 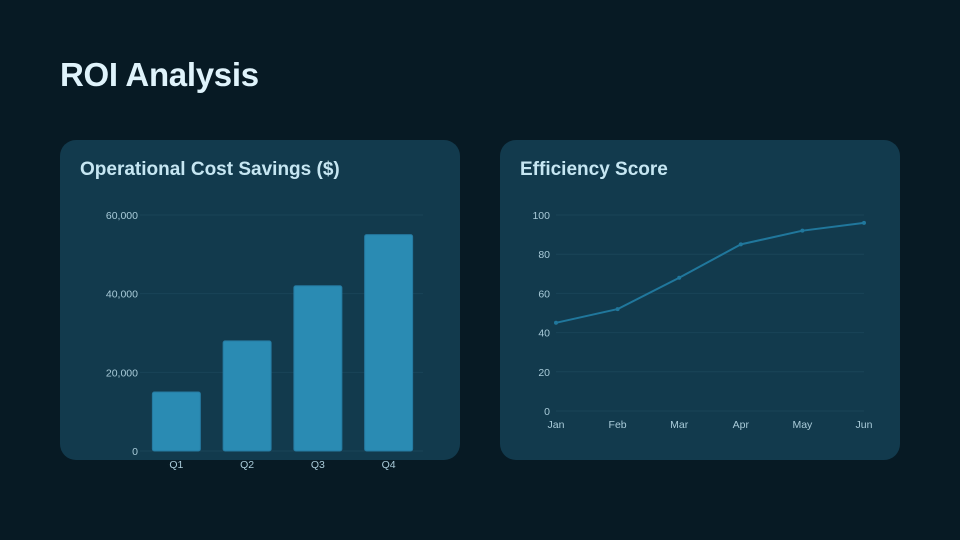 What do you see at coordinates (122, 216) in the screenshot?
I see `y-tick-label: 60,000` at bounding box center [122, 216].